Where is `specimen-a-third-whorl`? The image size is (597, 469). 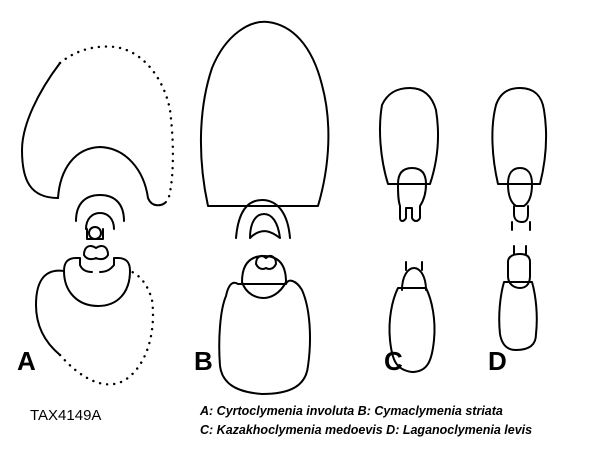
specimen-a-third-whorl is located at coordinates (100, 208).